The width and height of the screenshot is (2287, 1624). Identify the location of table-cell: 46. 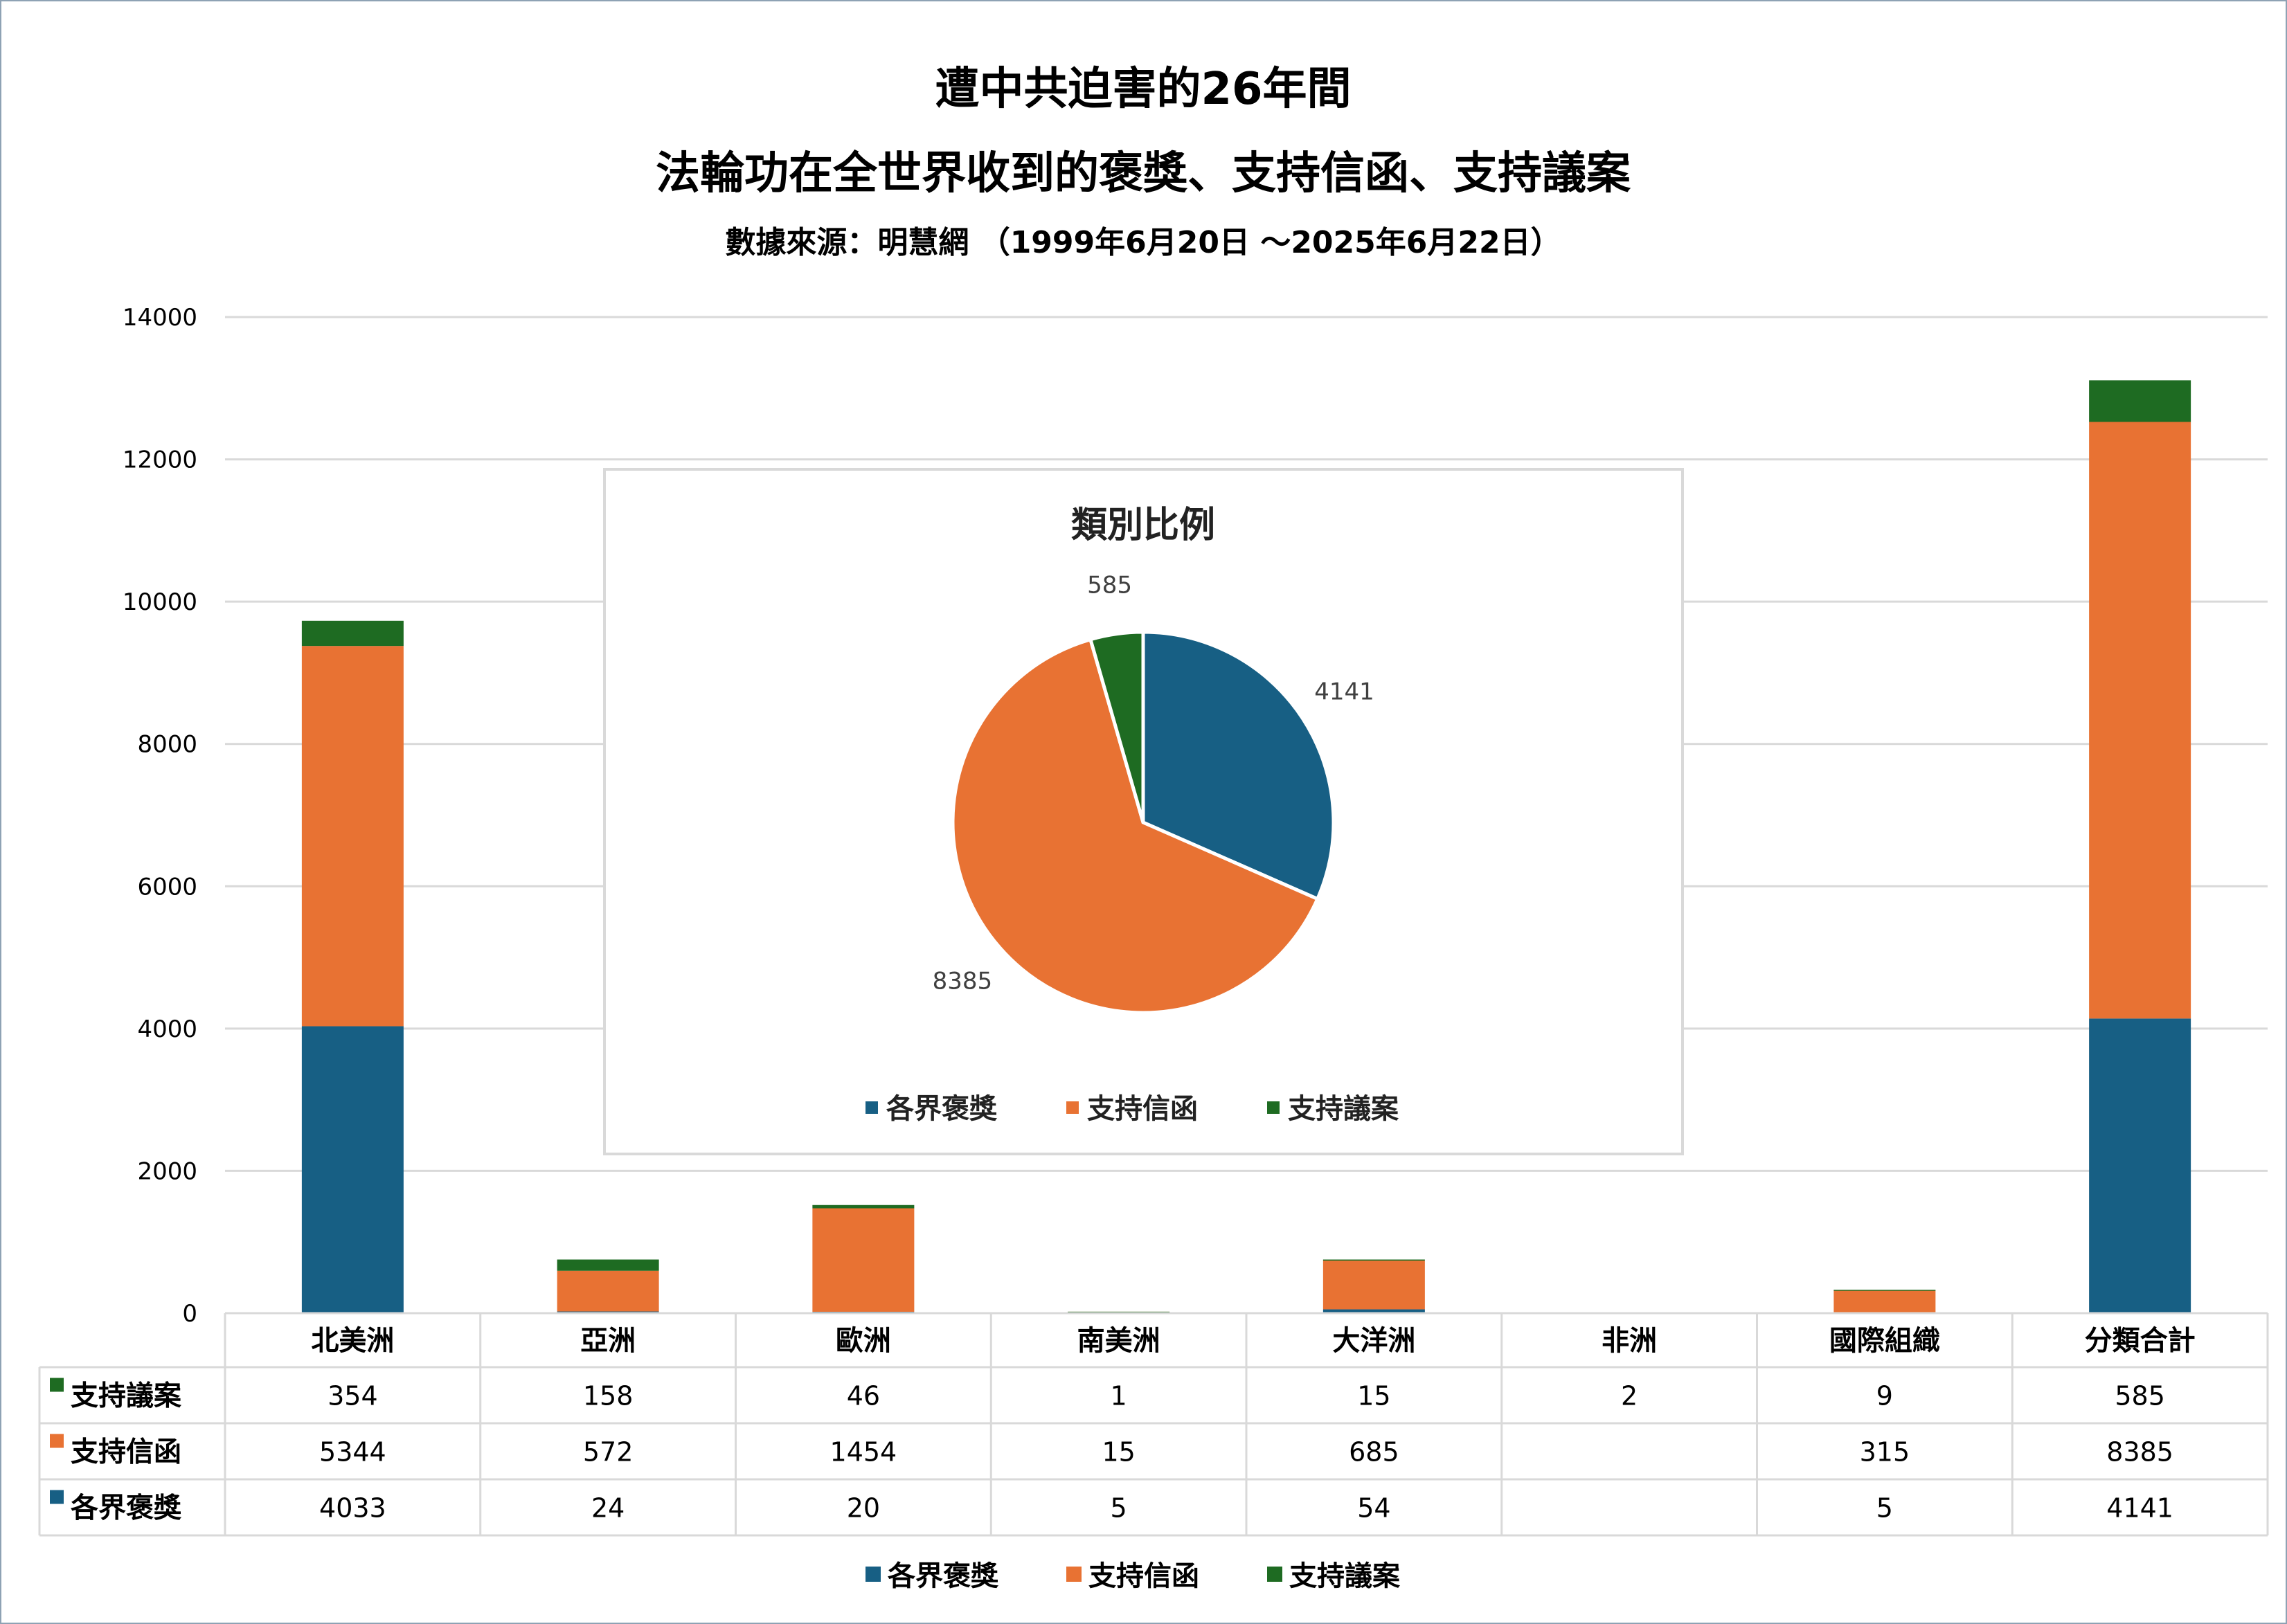
(863, 1396).